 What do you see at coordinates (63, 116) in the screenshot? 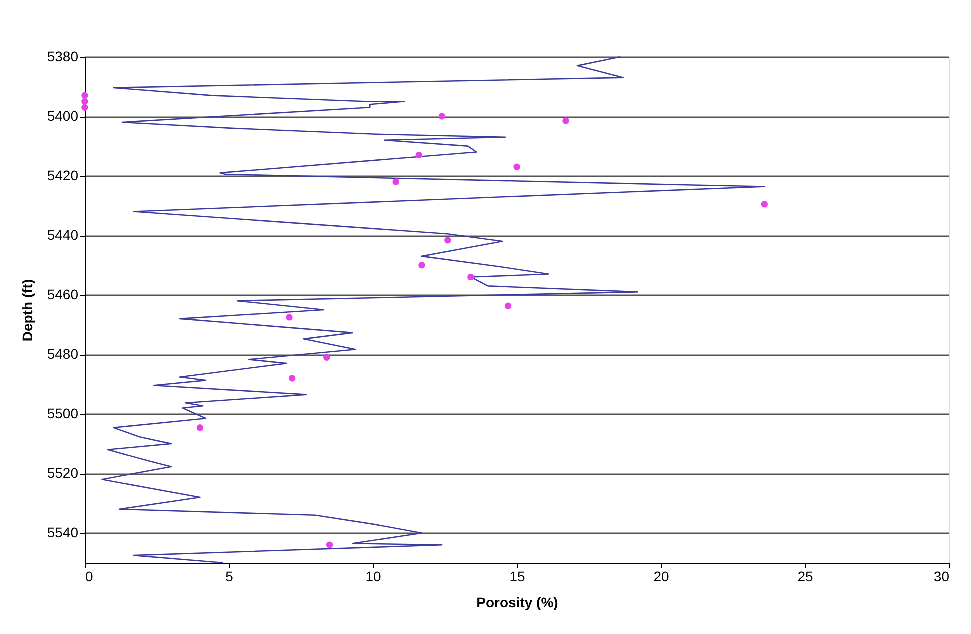
I see `y-tick-label: 5400` at bounding box center [63, 116].